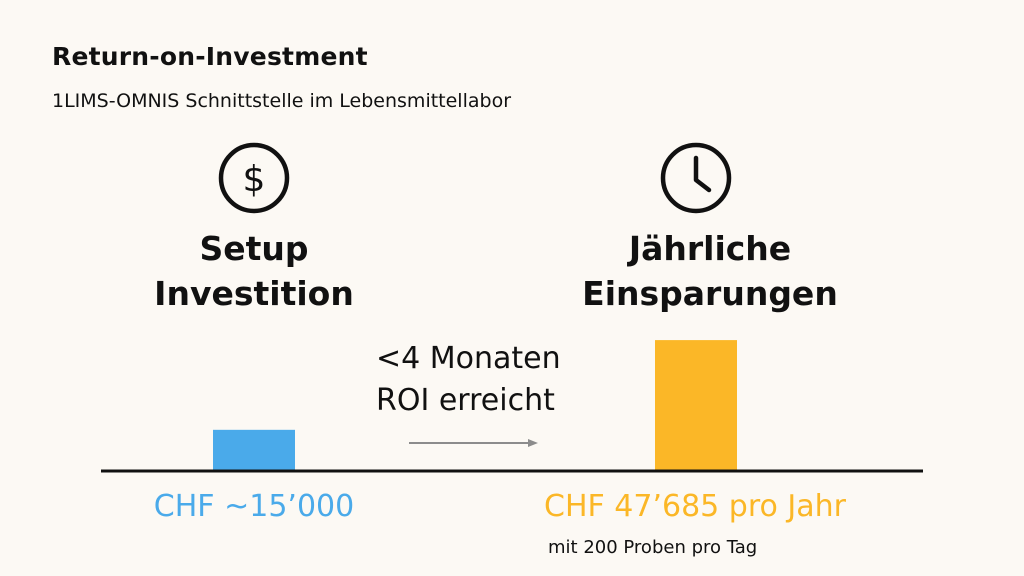 This screenshot has height=576, width=1024. What do you see at coordinates (533, 443) in the screenshot?
I see `roi-arrow-head` at bounding box center [533, 443].